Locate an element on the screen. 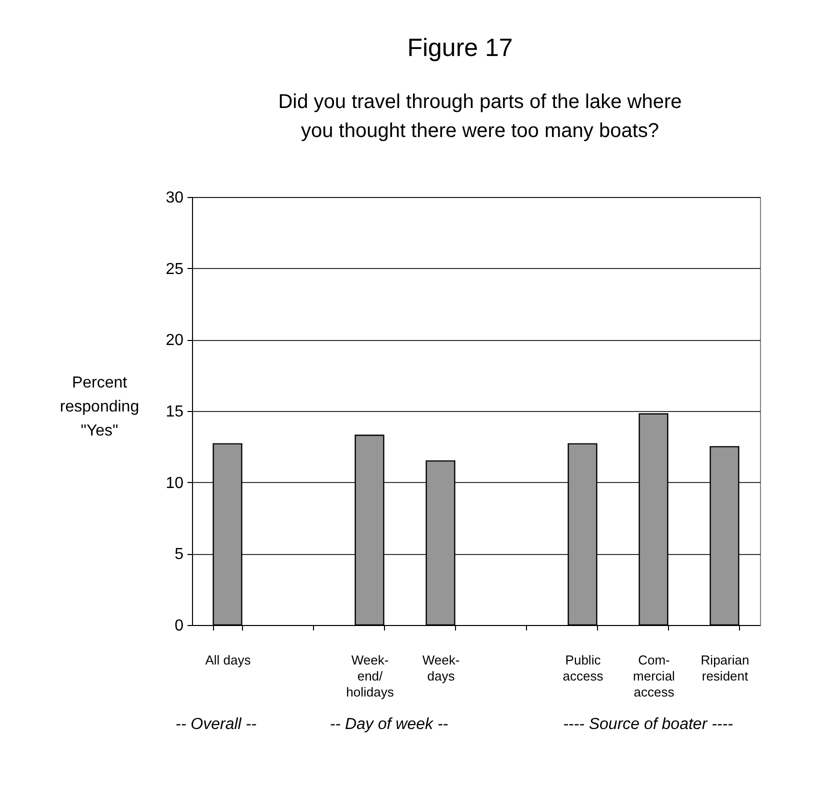 The width and height of the screenshot is (817, 789). text: ---- Source of boater ---- is located at coordinates (648, 725).